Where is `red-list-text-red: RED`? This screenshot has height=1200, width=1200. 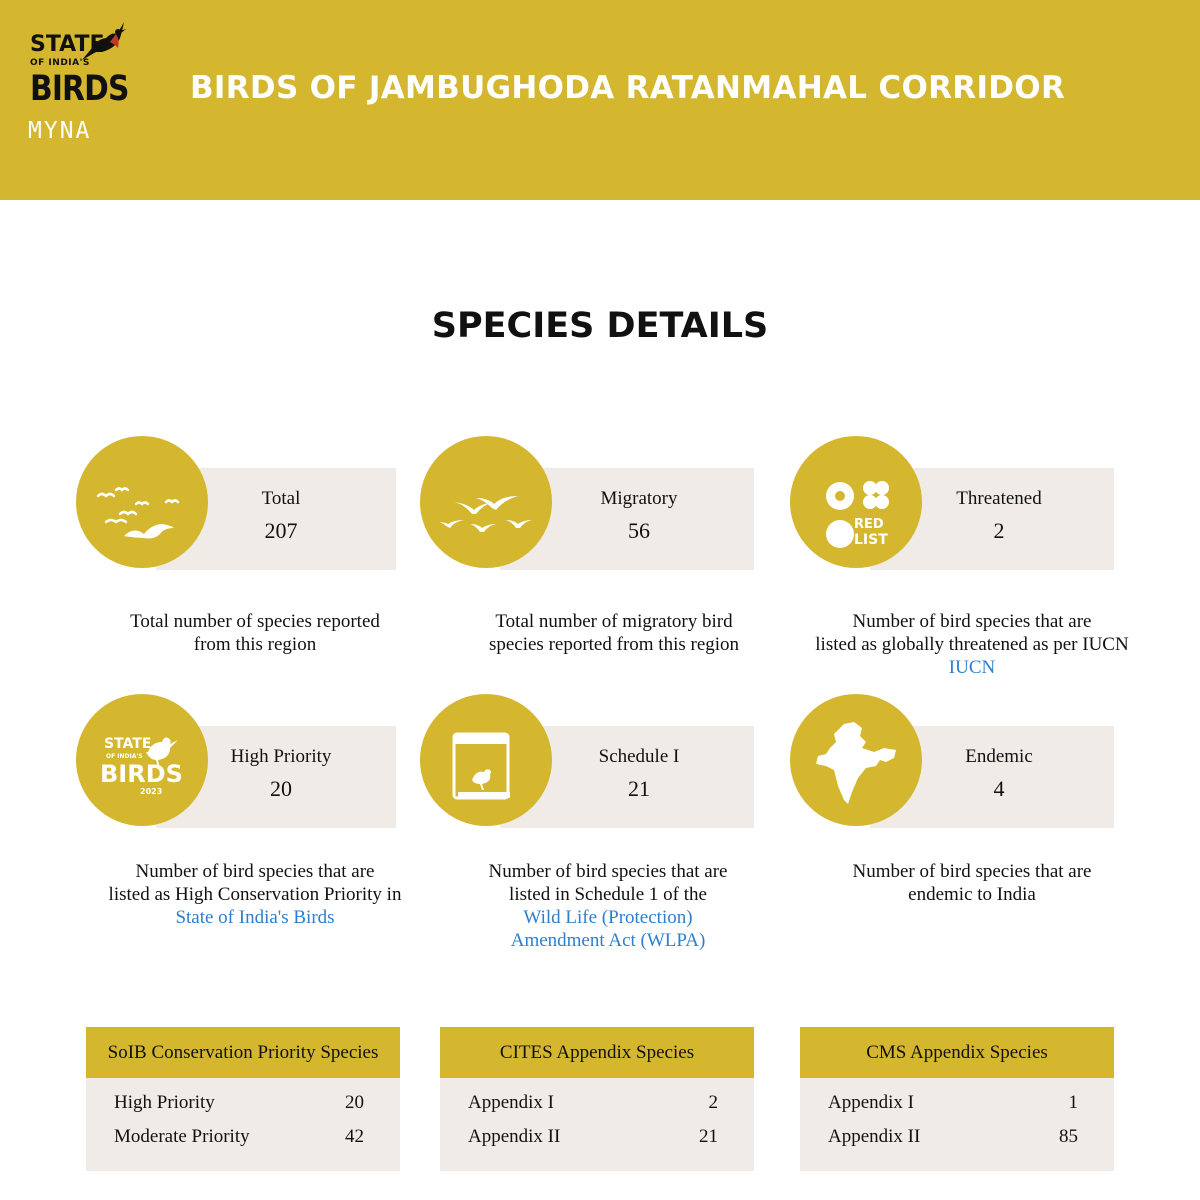
red-list-text-red: RED is located at coordinates (869, 524).